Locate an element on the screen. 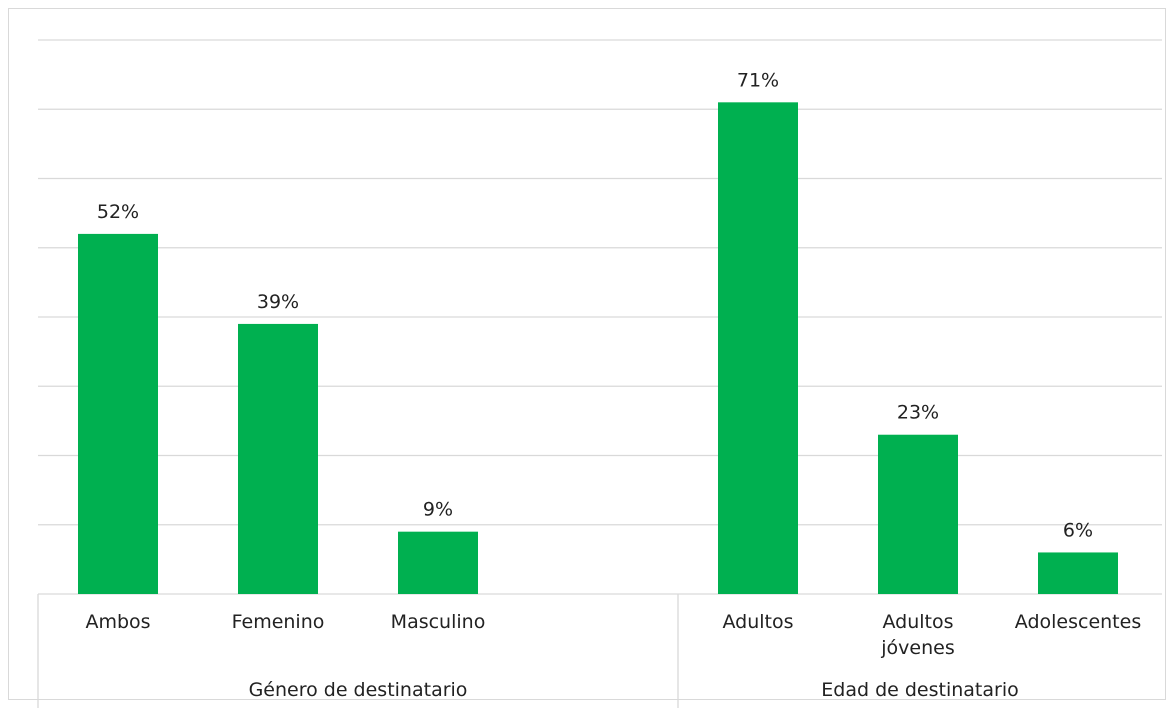 The image size is (1174, 708). category-label: Femenino is located at coordinates (278, 622).